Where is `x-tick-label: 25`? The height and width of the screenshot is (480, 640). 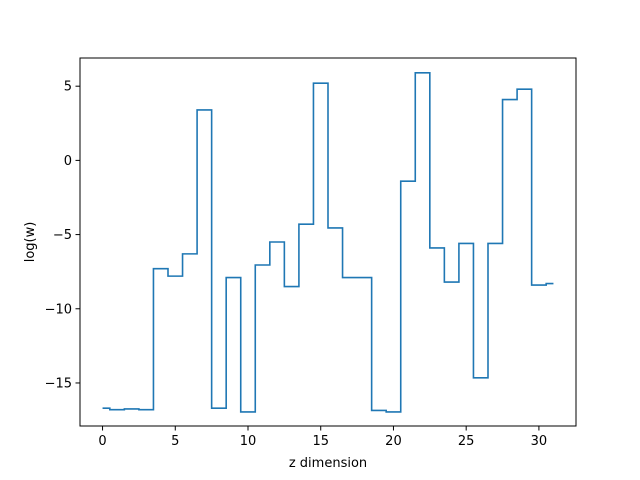 x-tick-label: 25 is located at coordinates (466, 441).